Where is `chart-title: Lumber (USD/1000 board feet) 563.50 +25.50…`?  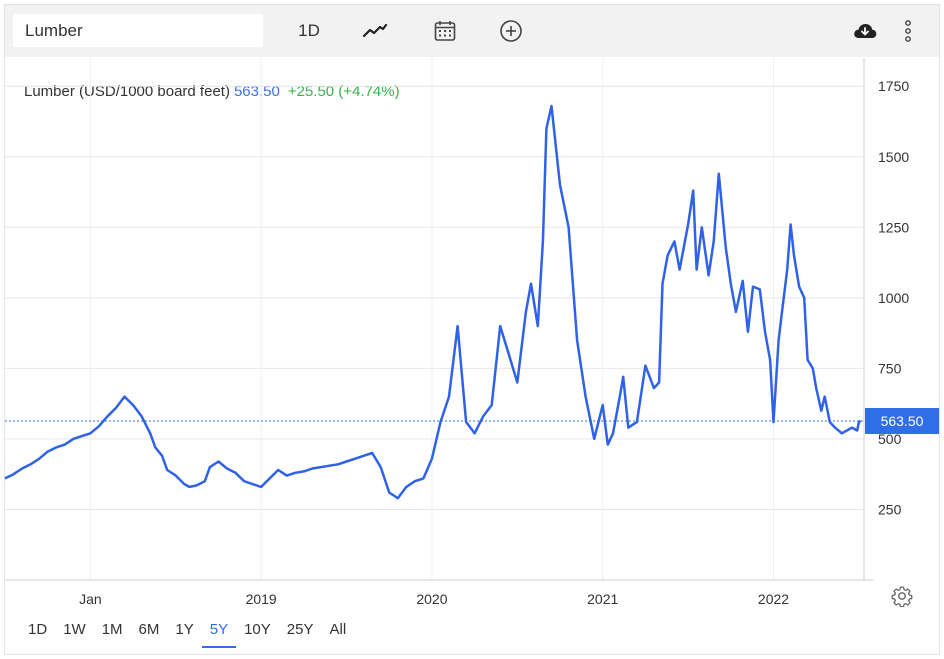
chart-title: Lumber (USD/1000 board feet) 563.50 +25.50… is located at coordinates (212, 91).